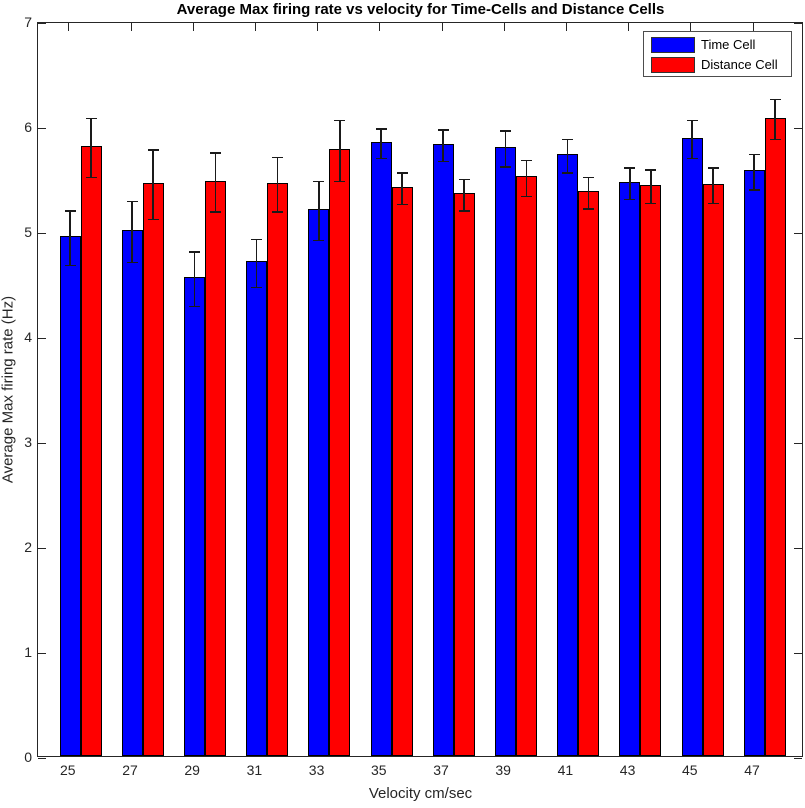  I want to click on distance-cell-swatch, so click(673, 64).